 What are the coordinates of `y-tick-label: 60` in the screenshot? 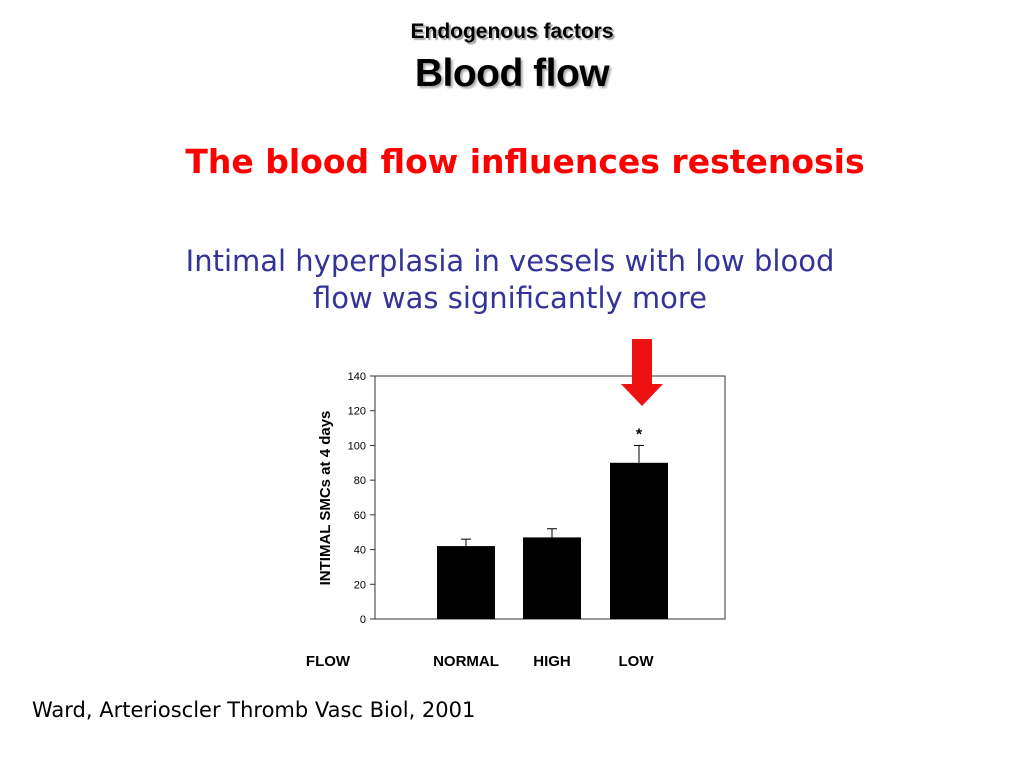 It's located at (360, 516).